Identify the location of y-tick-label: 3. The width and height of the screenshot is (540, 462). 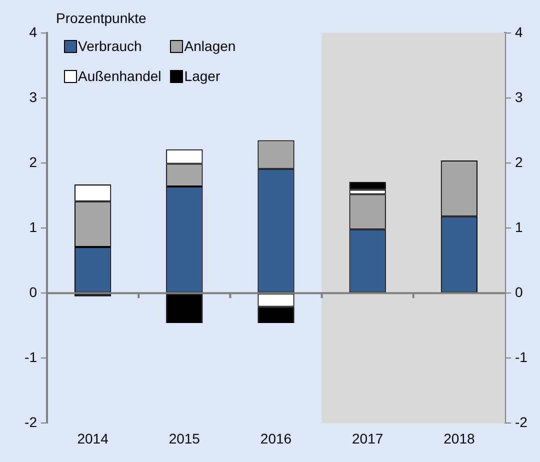
(33, 96).